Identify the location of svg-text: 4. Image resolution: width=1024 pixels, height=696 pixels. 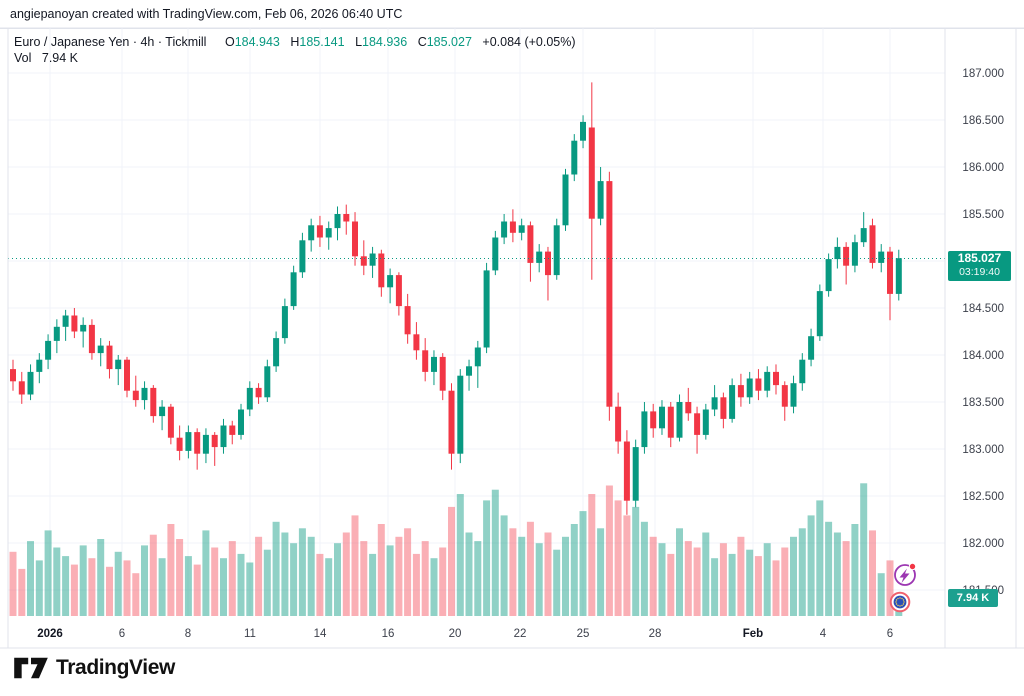
(823, 634).